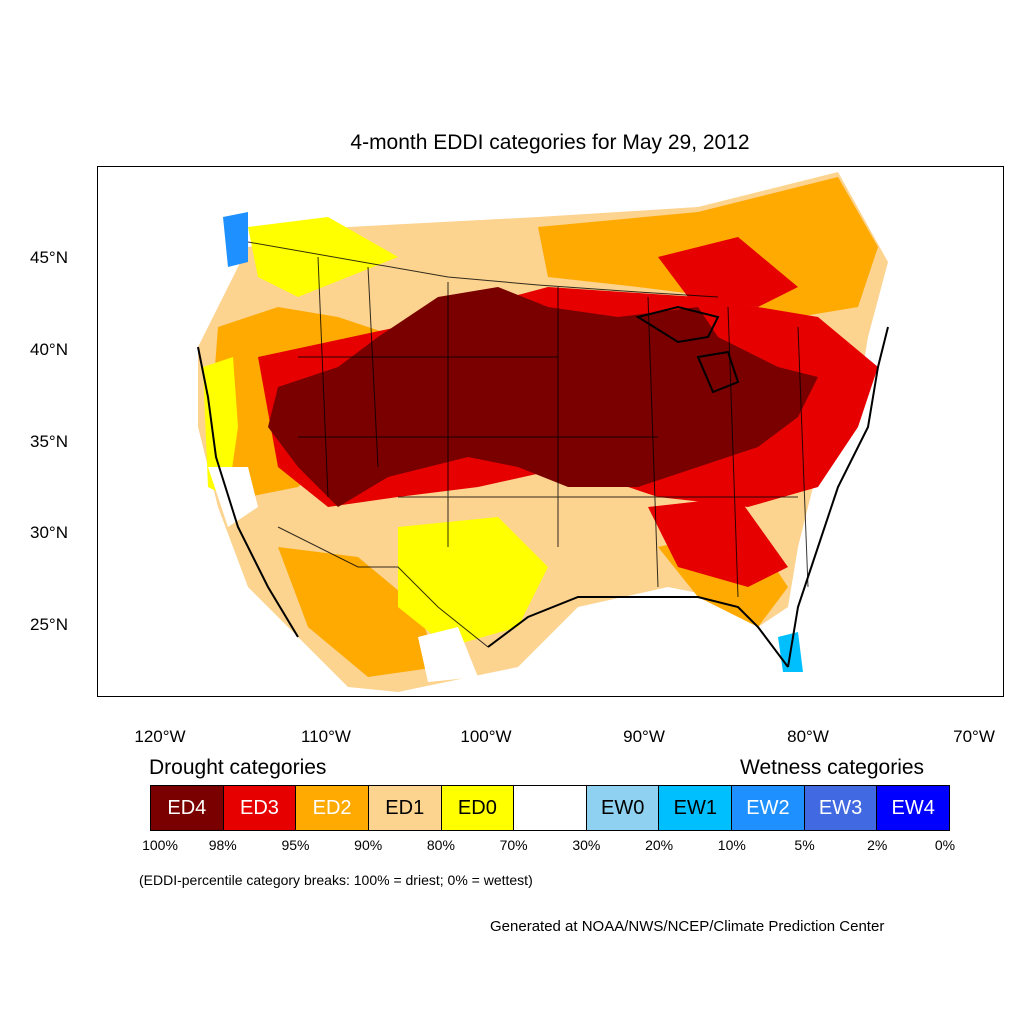 The image size is (1024, 1024). What do you see at coordinates (478, 808) in the screenshot?
I see `legend-box-ed0: ED0` at bounding box center [478, 808].